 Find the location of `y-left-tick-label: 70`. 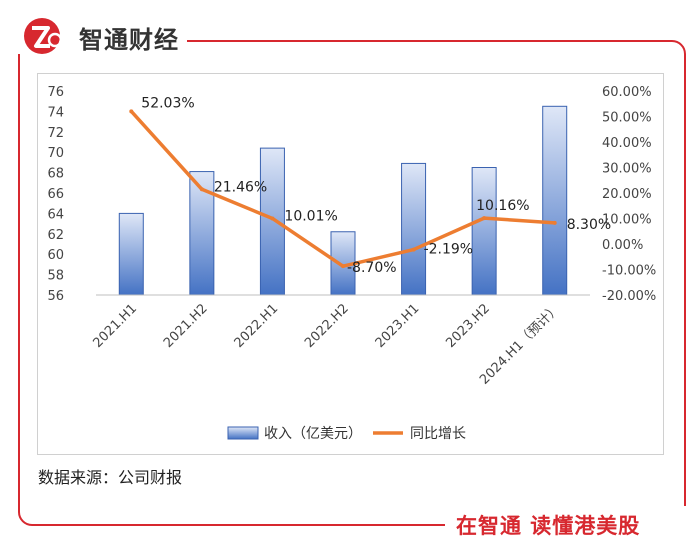

y-left-tick-label: 70 is located at coordinates (55, 153).